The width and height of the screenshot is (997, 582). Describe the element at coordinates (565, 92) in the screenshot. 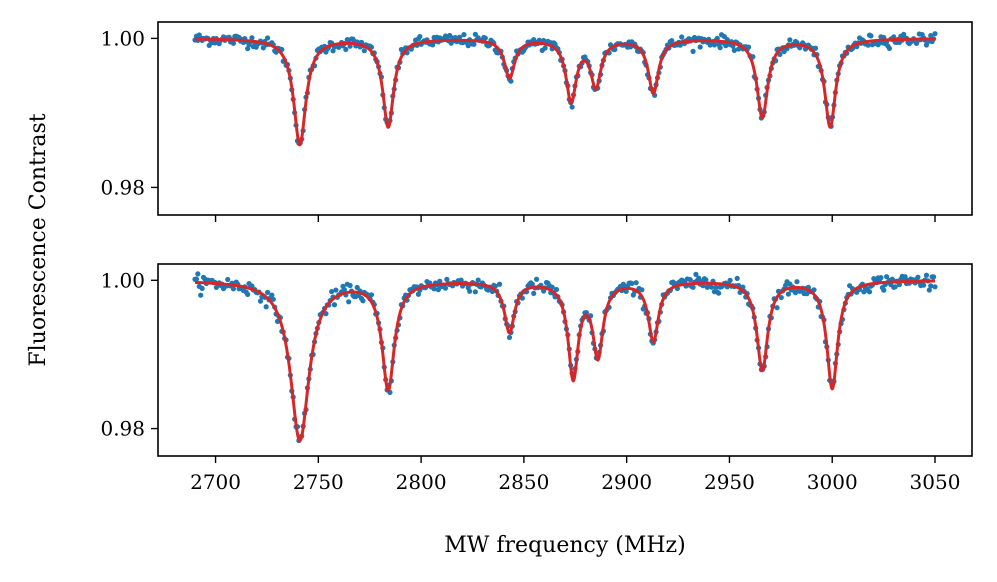

I see `top-fit-line` at that location.